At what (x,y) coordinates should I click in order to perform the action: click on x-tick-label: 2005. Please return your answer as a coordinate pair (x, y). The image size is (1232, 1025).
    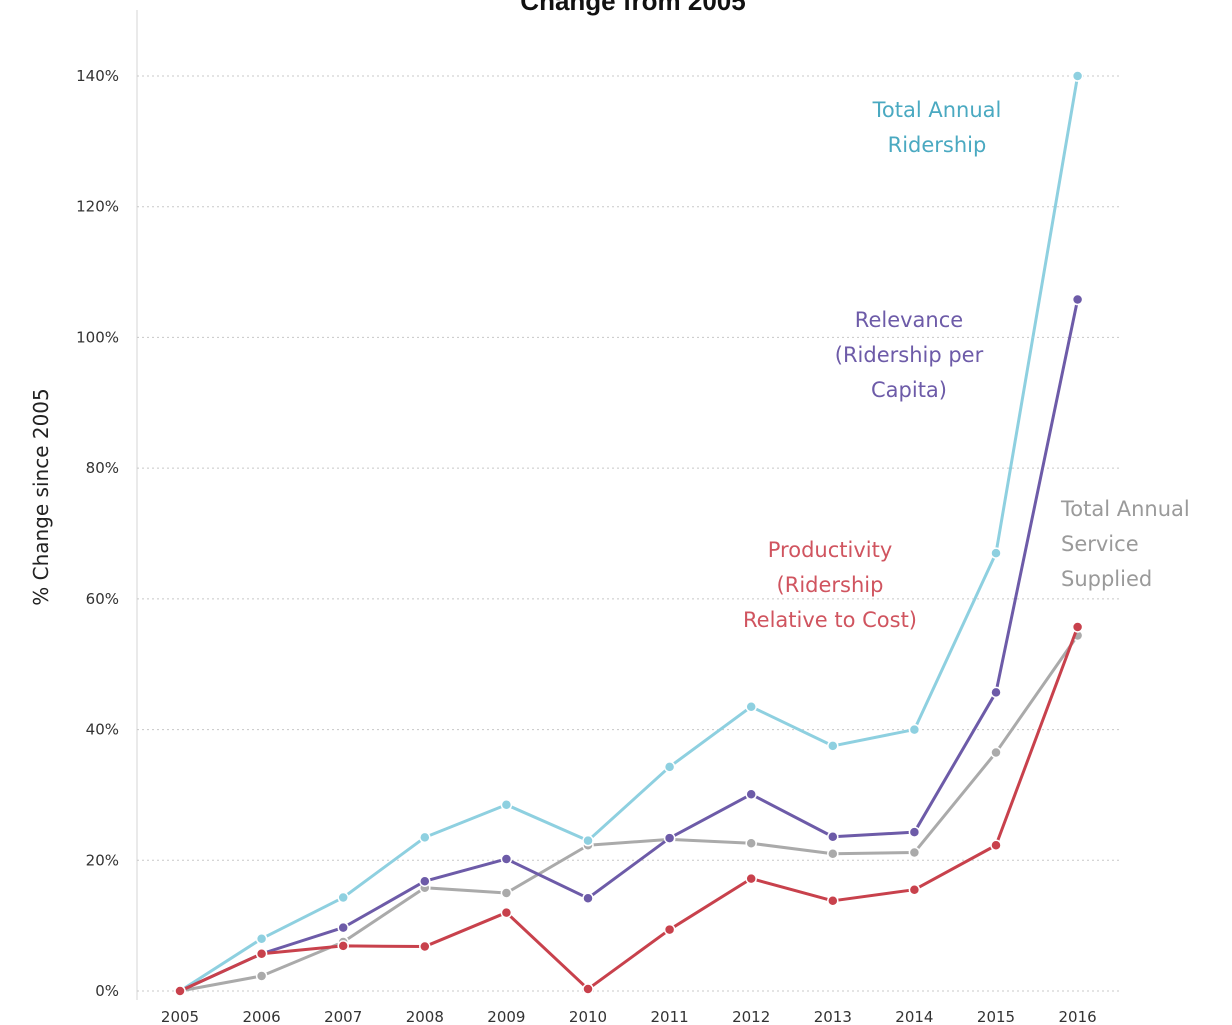
    Looking at the image, I should click on (180, 1016).